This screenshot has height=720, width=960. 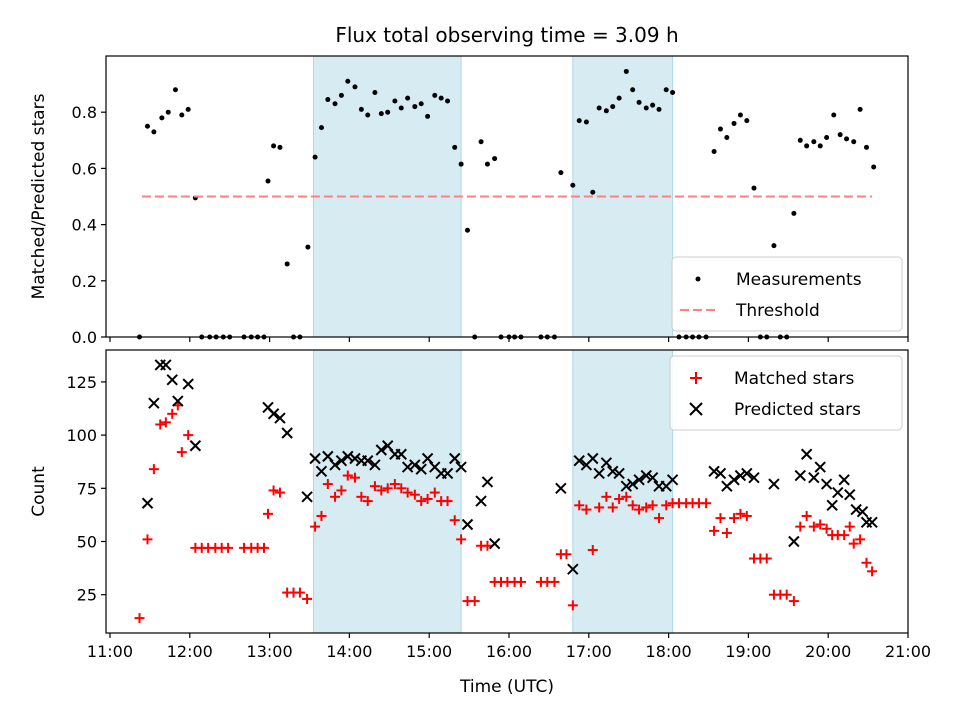 I want to click on legend-entry: Matched stars, so click(x=772, y=379).